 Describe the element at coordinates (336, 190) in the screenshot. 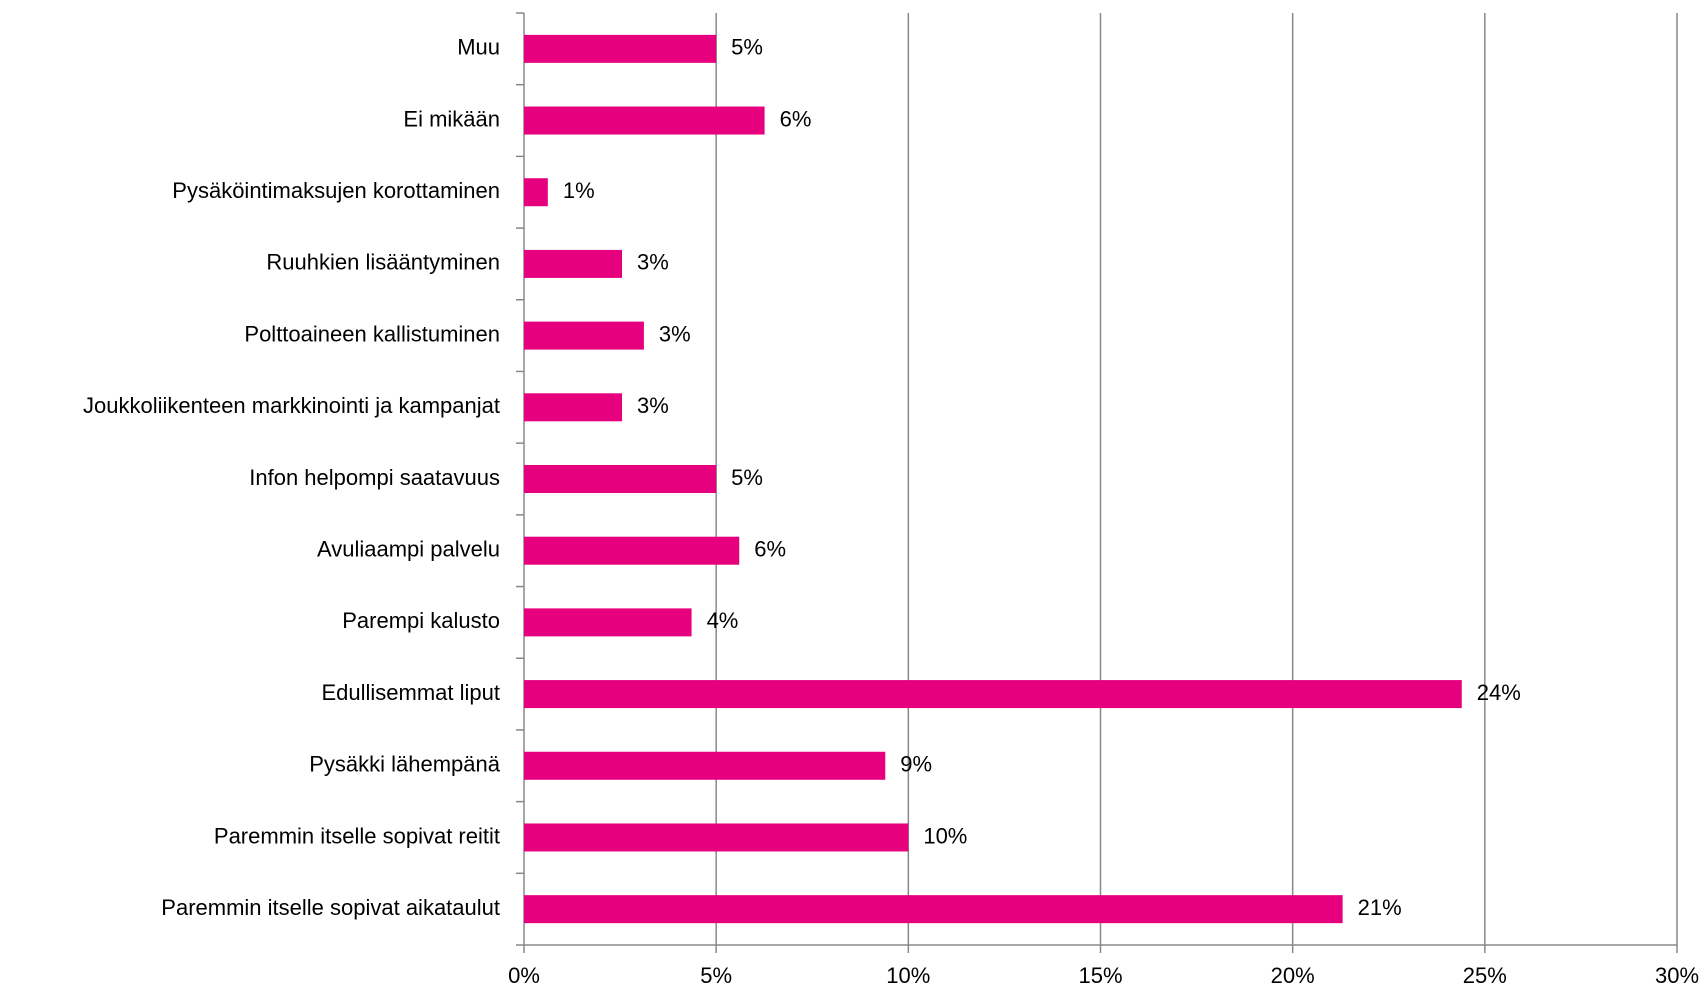

I see `y-tick-label: Pysäköintimaksujen korottaminen` at that location.